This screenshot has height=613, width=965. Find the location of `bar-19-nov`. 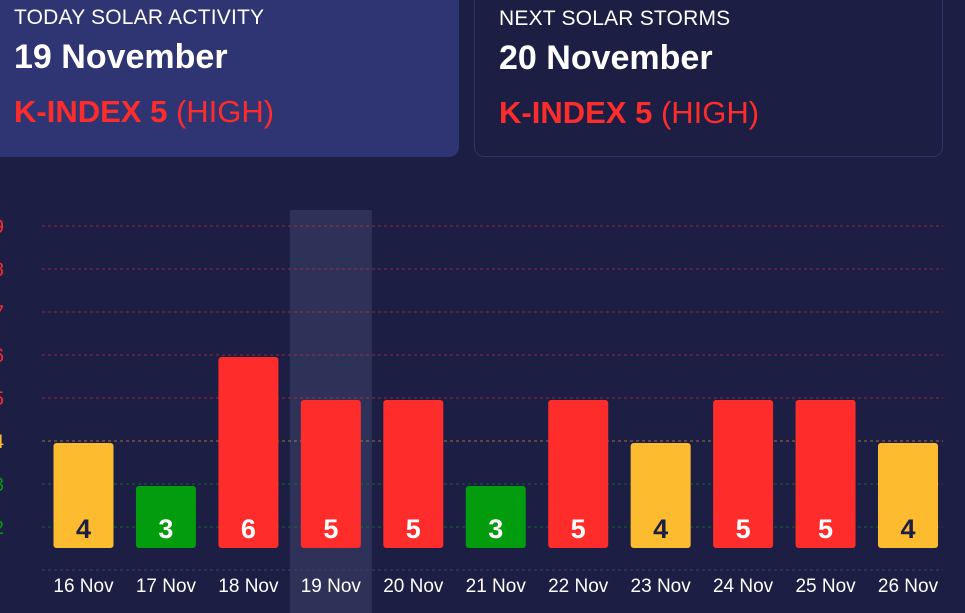

bar-19-nov is located at coordinates (330, 474).